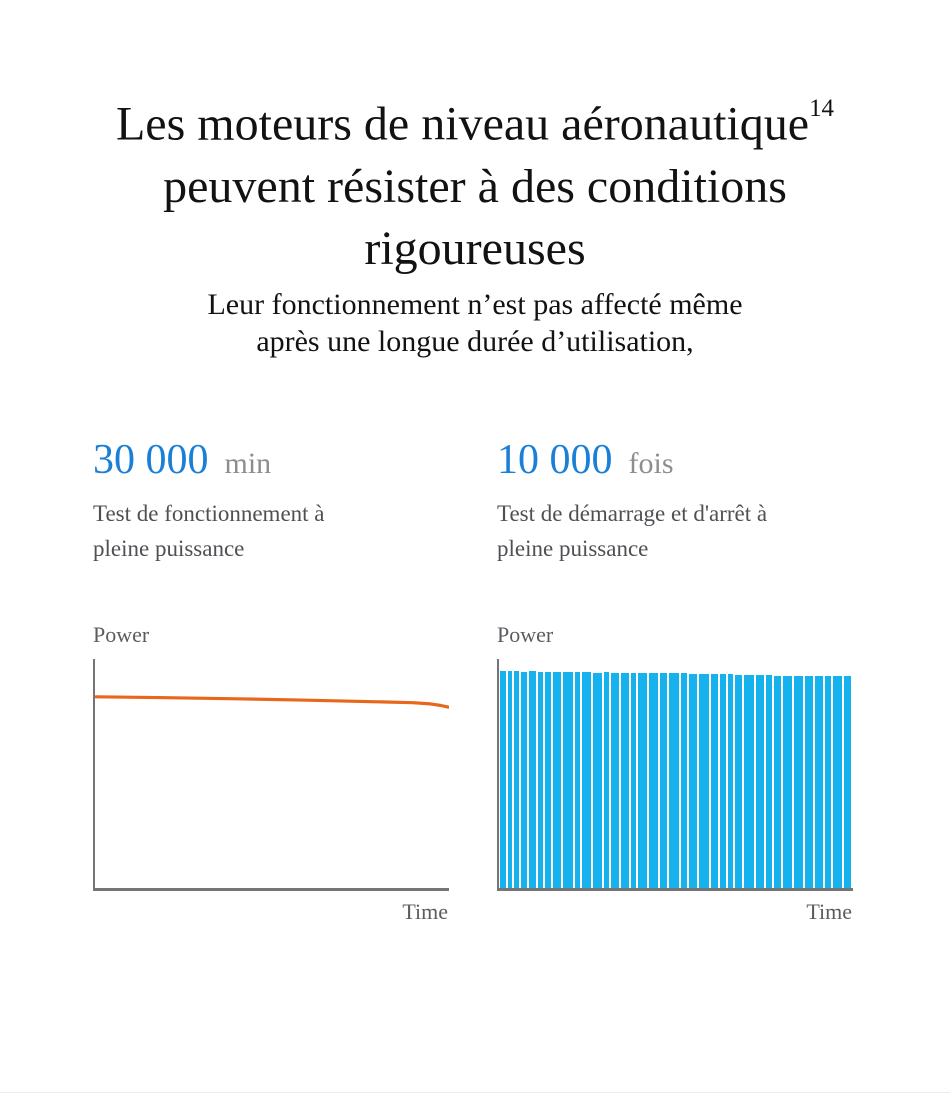  I want to click on subtitle-line-2: après une longue durée d’utilisation,, so click(475, 341).